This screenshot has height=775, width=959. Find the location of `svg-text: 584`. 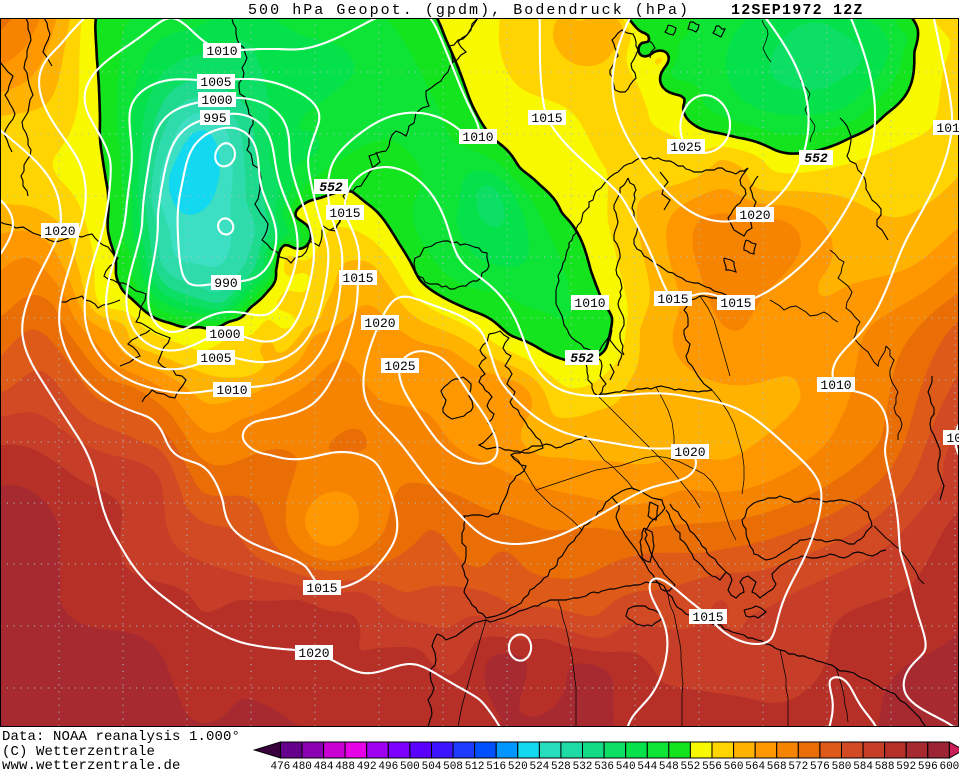

svg-text: 584 is located at coordinates (863, 765).